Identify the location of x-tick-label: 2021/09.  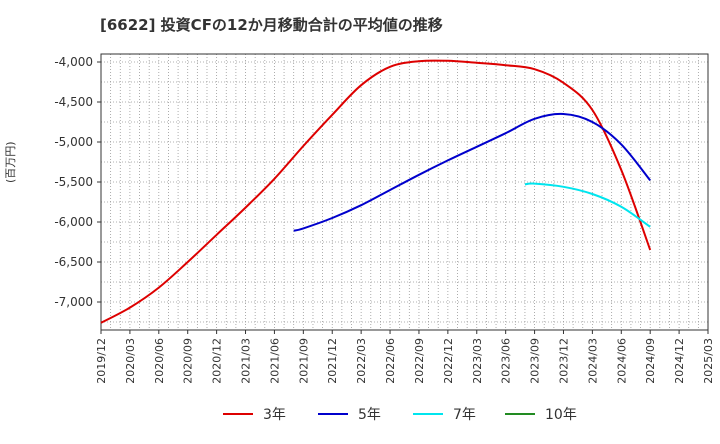
(303, 361).